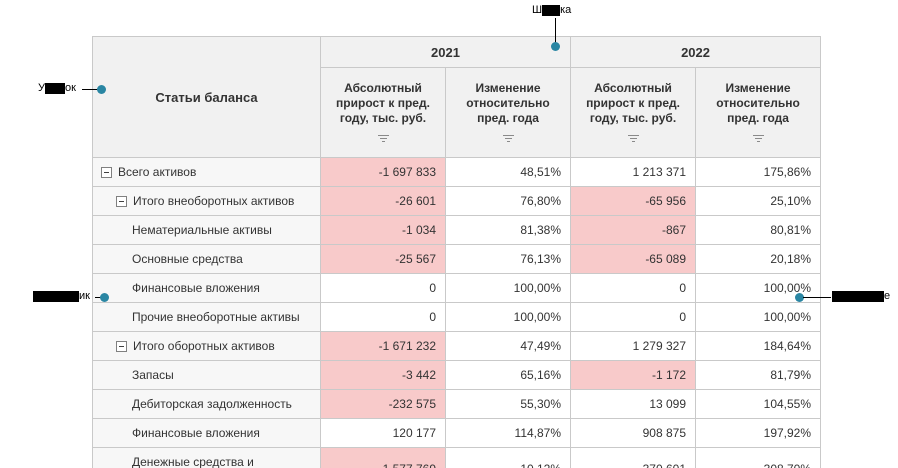 The image size is (898, 468). I want to click on column-header-text: Изменение относительно пред. года, so click(508, 103).